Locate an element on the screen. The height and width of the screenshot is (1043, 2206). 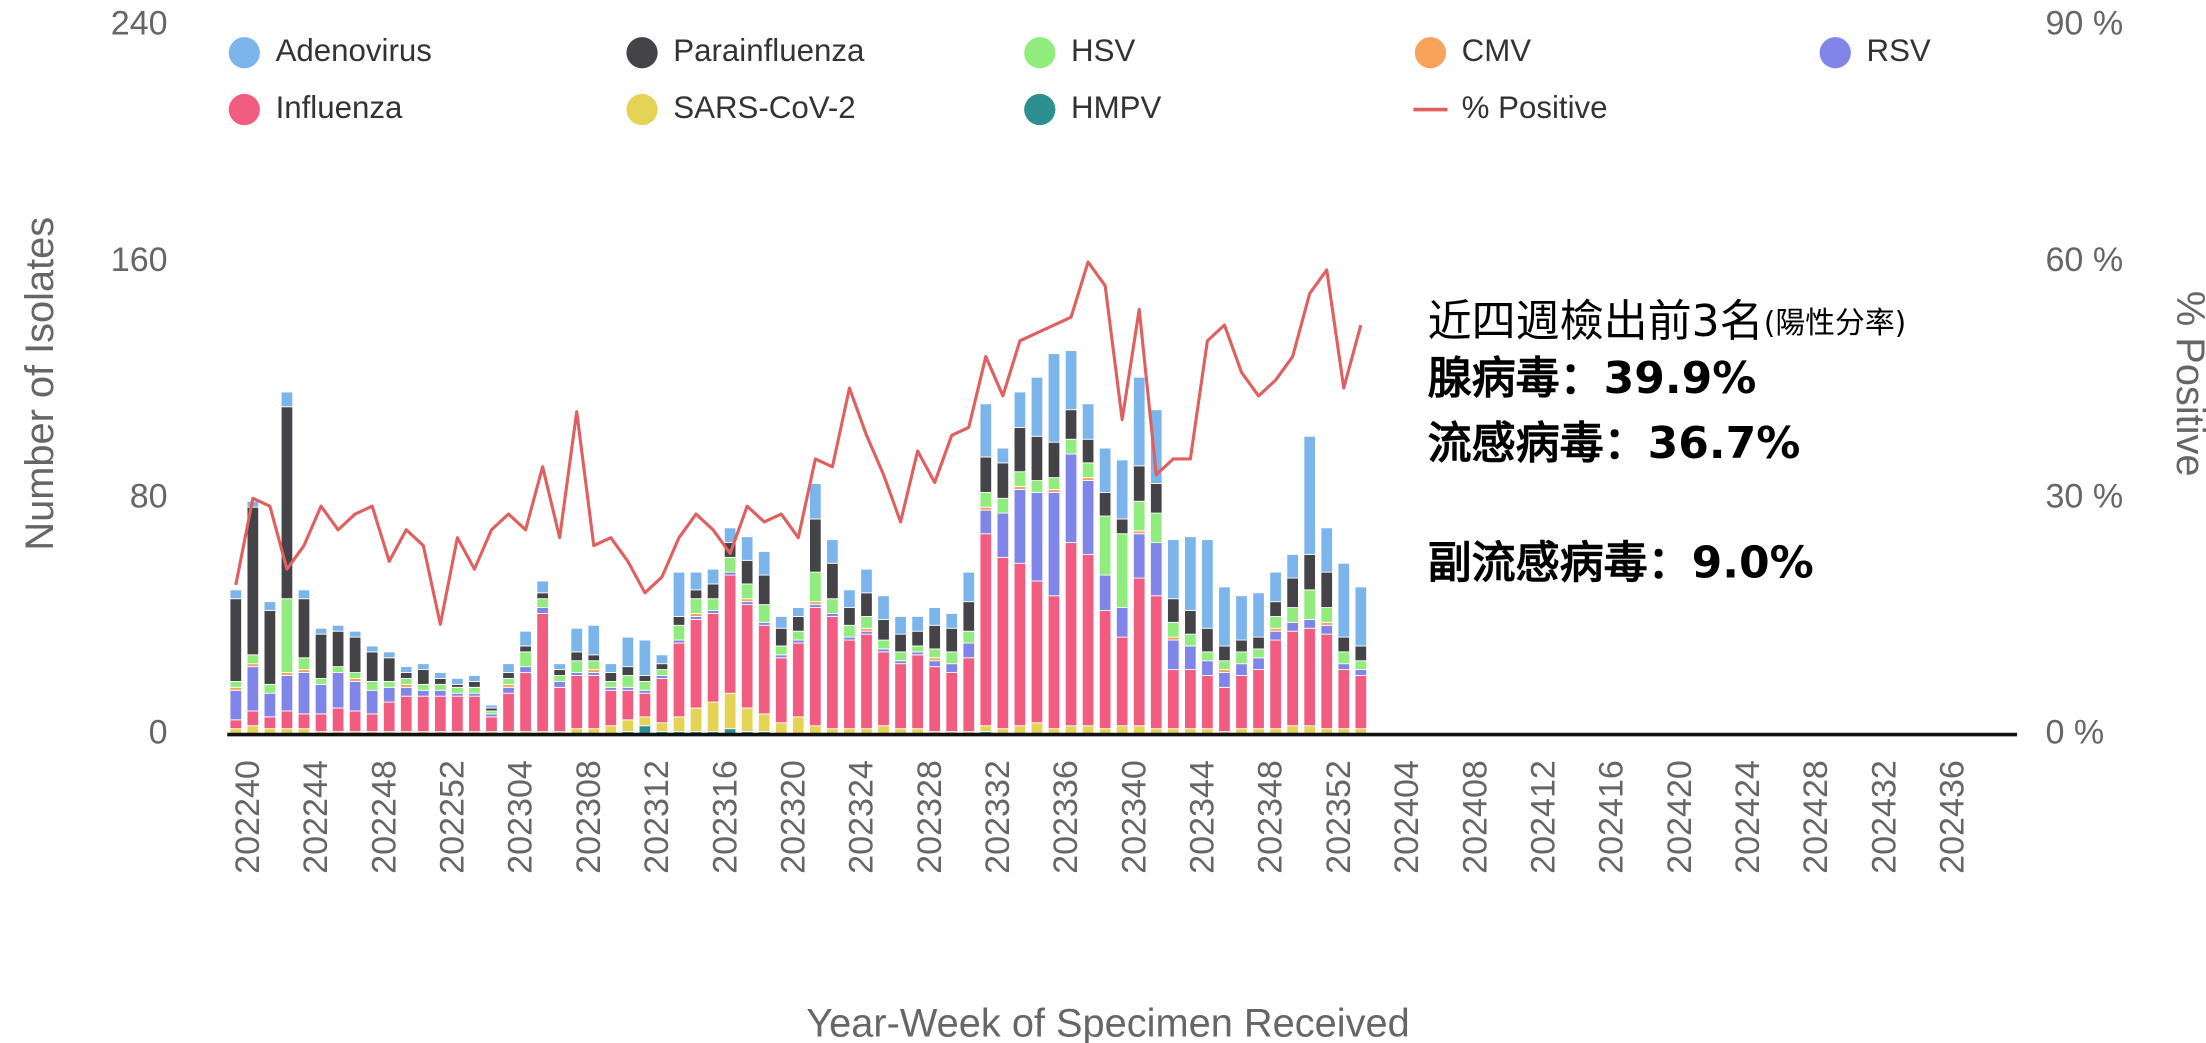
x-tick-label: 202424 is located at coordinates (1748, 817).